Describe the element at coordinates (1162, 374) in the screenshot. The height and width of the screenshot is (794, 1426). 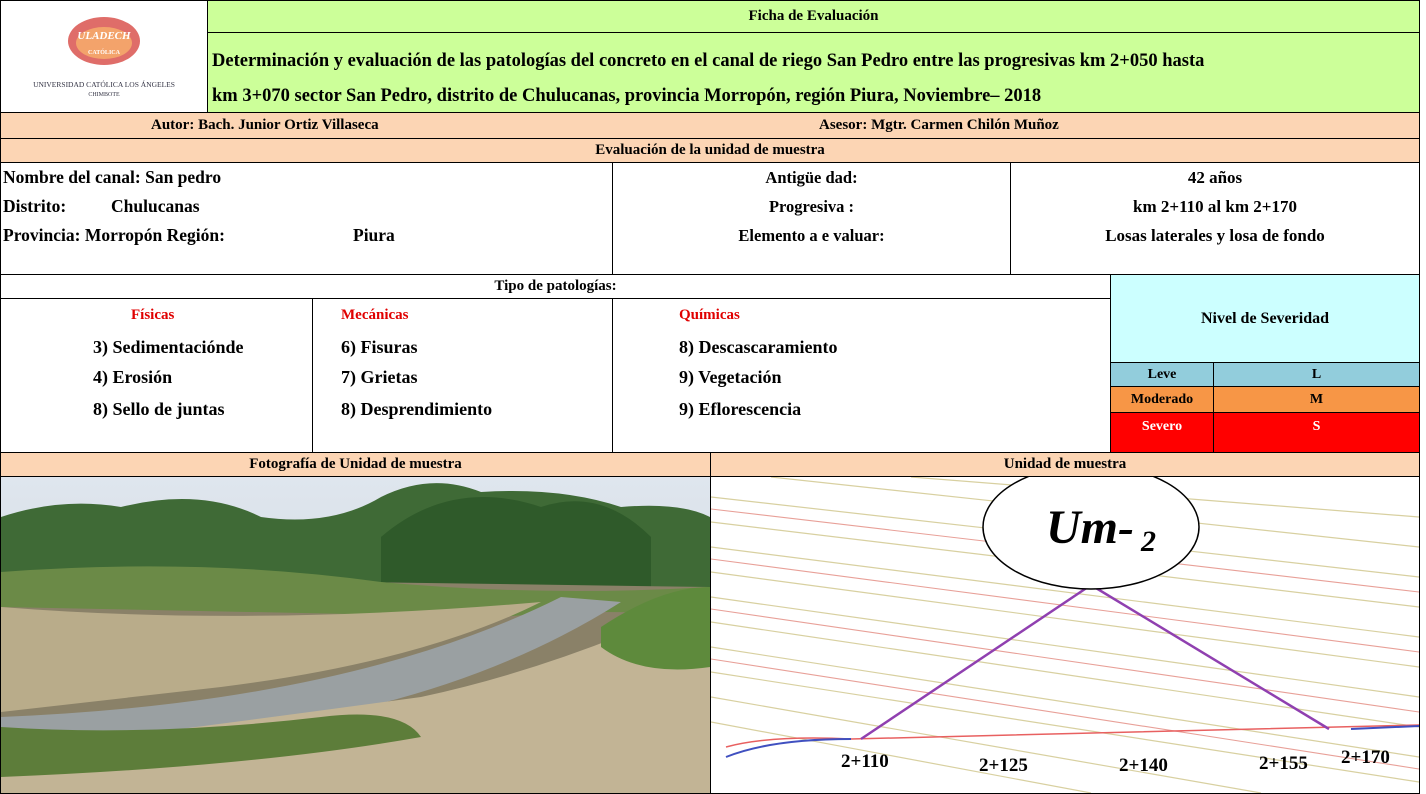
I see `severity-name: Leve` at that location.